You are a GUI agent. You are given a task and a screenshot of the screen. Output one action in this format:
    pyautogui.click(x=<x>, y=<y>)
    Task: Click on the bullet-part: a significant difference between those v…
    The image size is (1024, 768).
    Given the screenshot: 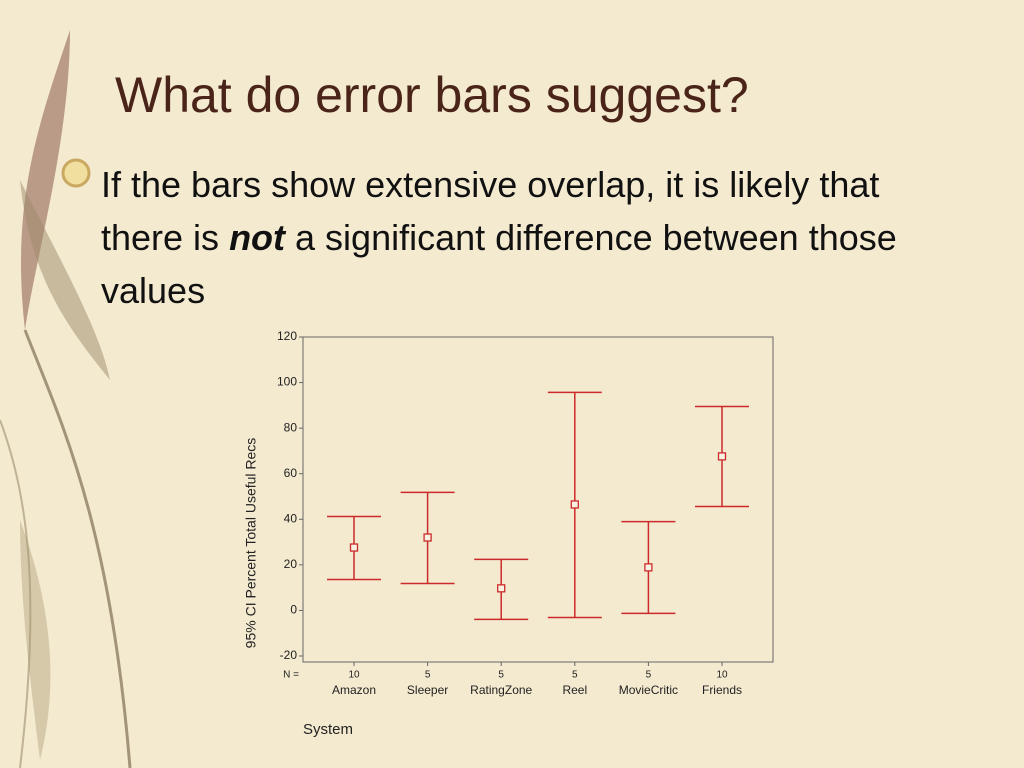 What is the action you would take?
    pyautogui.click(x=499, y=264)
    